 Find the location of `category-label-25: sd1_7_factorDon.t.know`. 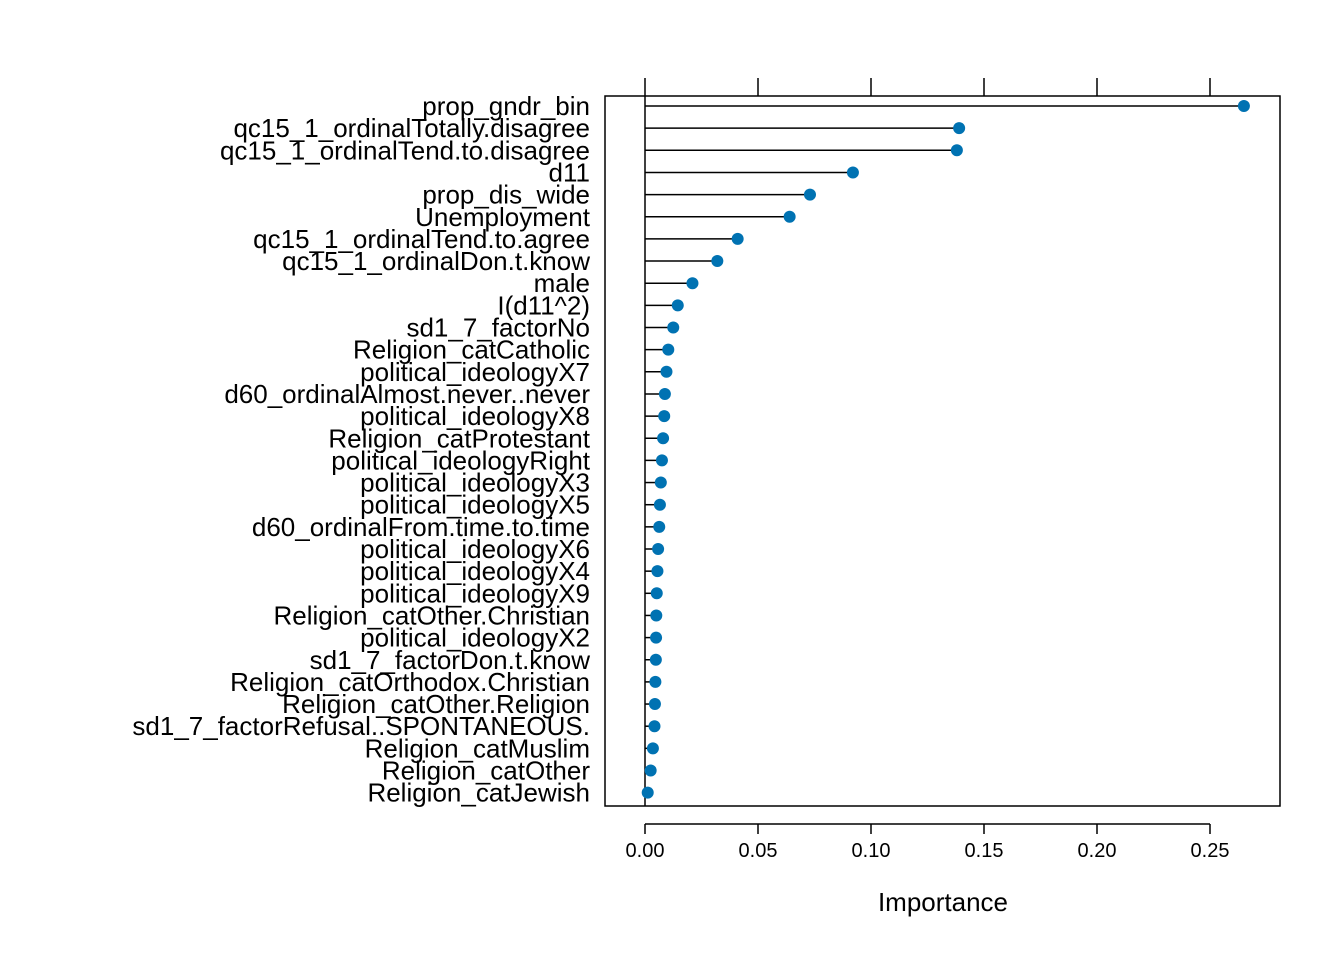

category-label-25: sd1_7_factorDon.t.know is located at coordinates (450, 660).